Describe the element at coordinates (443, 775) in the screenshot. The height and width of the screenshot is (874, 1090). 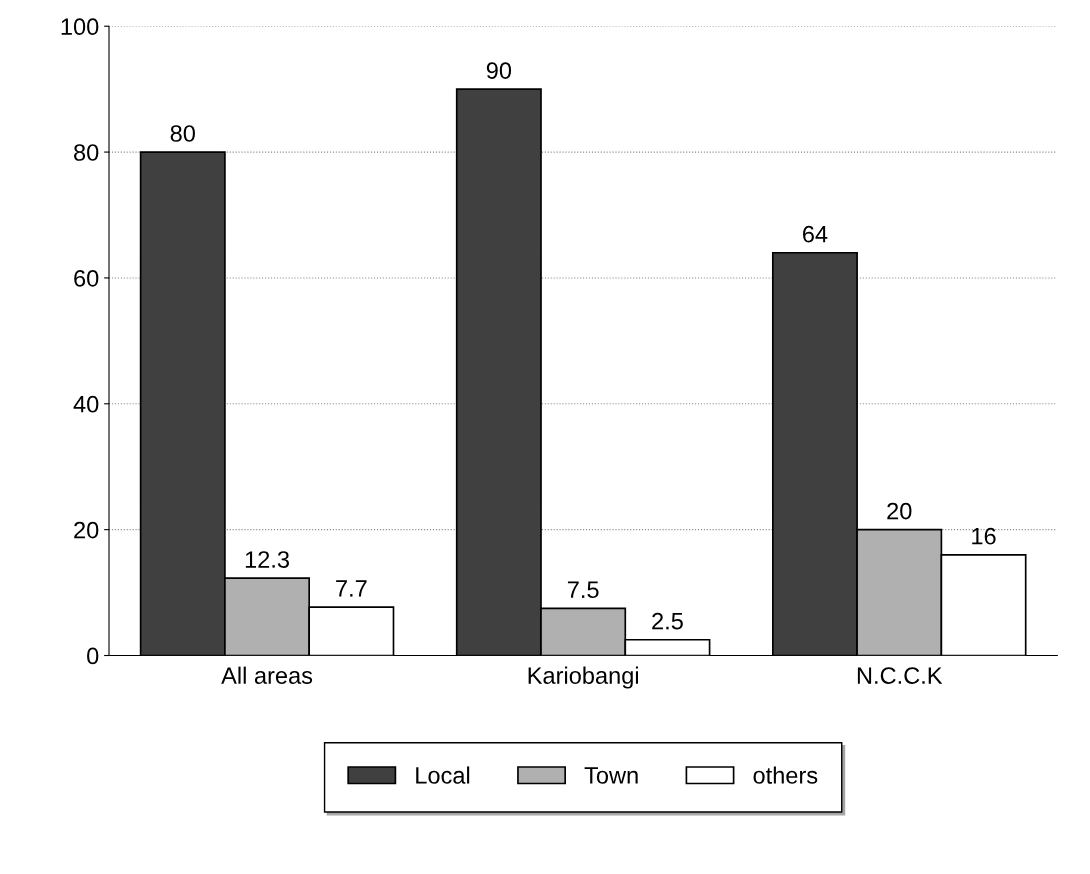
I see `legend-label: Local` at that location.